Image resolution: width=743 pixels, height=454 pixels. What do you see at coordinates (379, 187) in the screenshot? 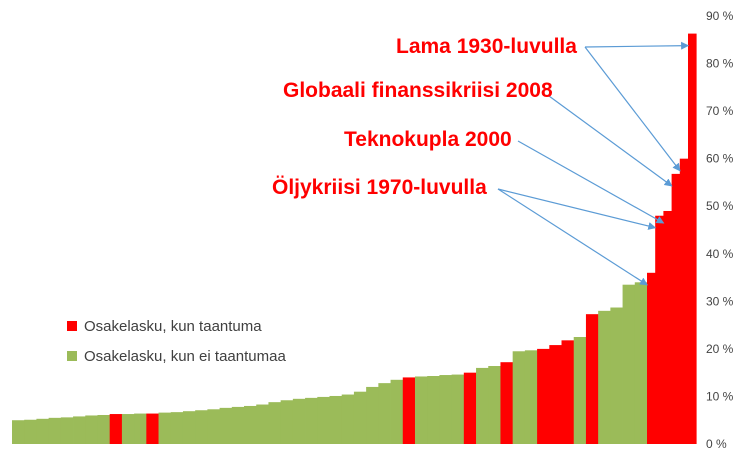
I see `annotation-label: Öljykriisi 1970-luvulla` at bounding box center [379, 187].